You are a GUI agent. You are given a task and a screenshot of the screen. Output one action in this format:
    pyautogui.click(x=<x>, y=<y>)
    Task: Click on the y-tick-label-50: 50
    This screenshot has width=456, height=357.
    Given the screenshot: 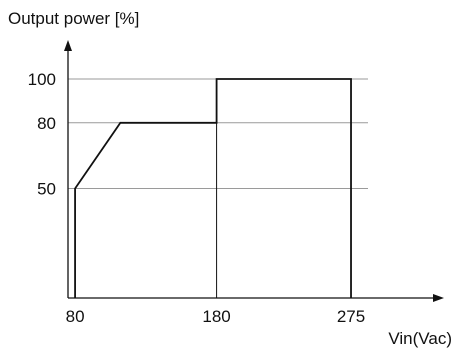 What is the action you would take?
    pyautogui.click(x=46, y=189)
    